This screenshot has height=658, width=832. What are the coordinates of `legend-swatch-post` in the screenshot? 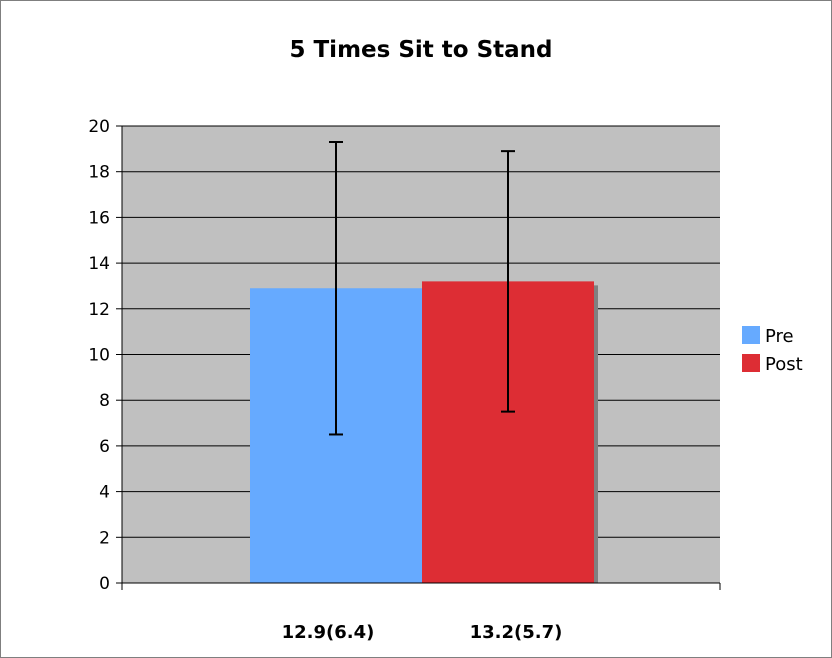 It's located at (751, 363).